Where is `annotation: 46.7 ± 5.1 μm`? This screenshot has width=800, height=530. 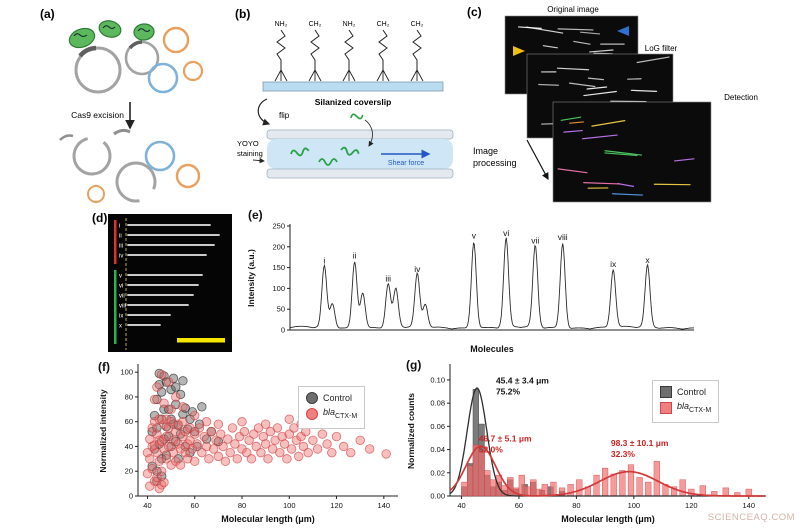
annotation: 46.7 ± 5.1 μm is located at coordinates (505, 438).